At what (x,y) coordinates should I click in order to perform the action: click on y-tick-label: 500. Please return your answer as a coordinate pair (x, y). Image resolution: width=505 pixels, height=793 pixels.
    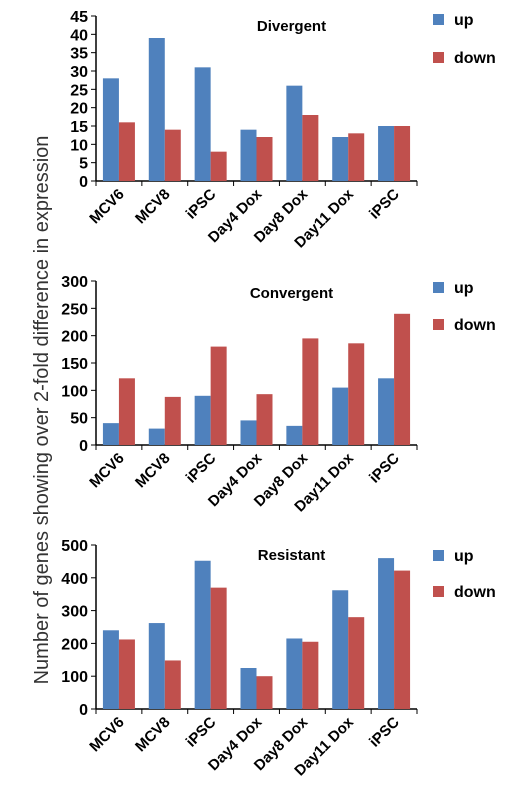
    Looking at the image, I should click on (74, 546).